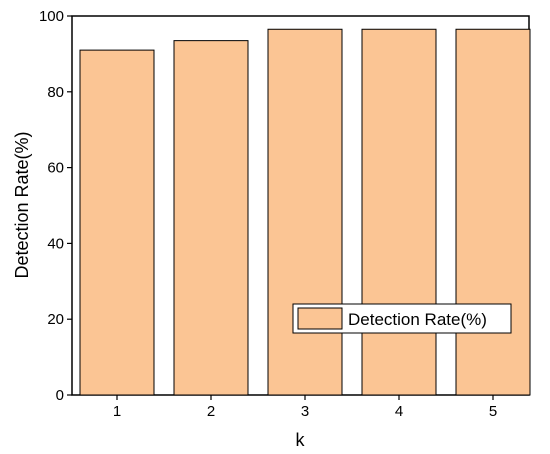  Describe the element at coordinates (320, 318) in the screenshot. I see `legend-swatch` at that location.